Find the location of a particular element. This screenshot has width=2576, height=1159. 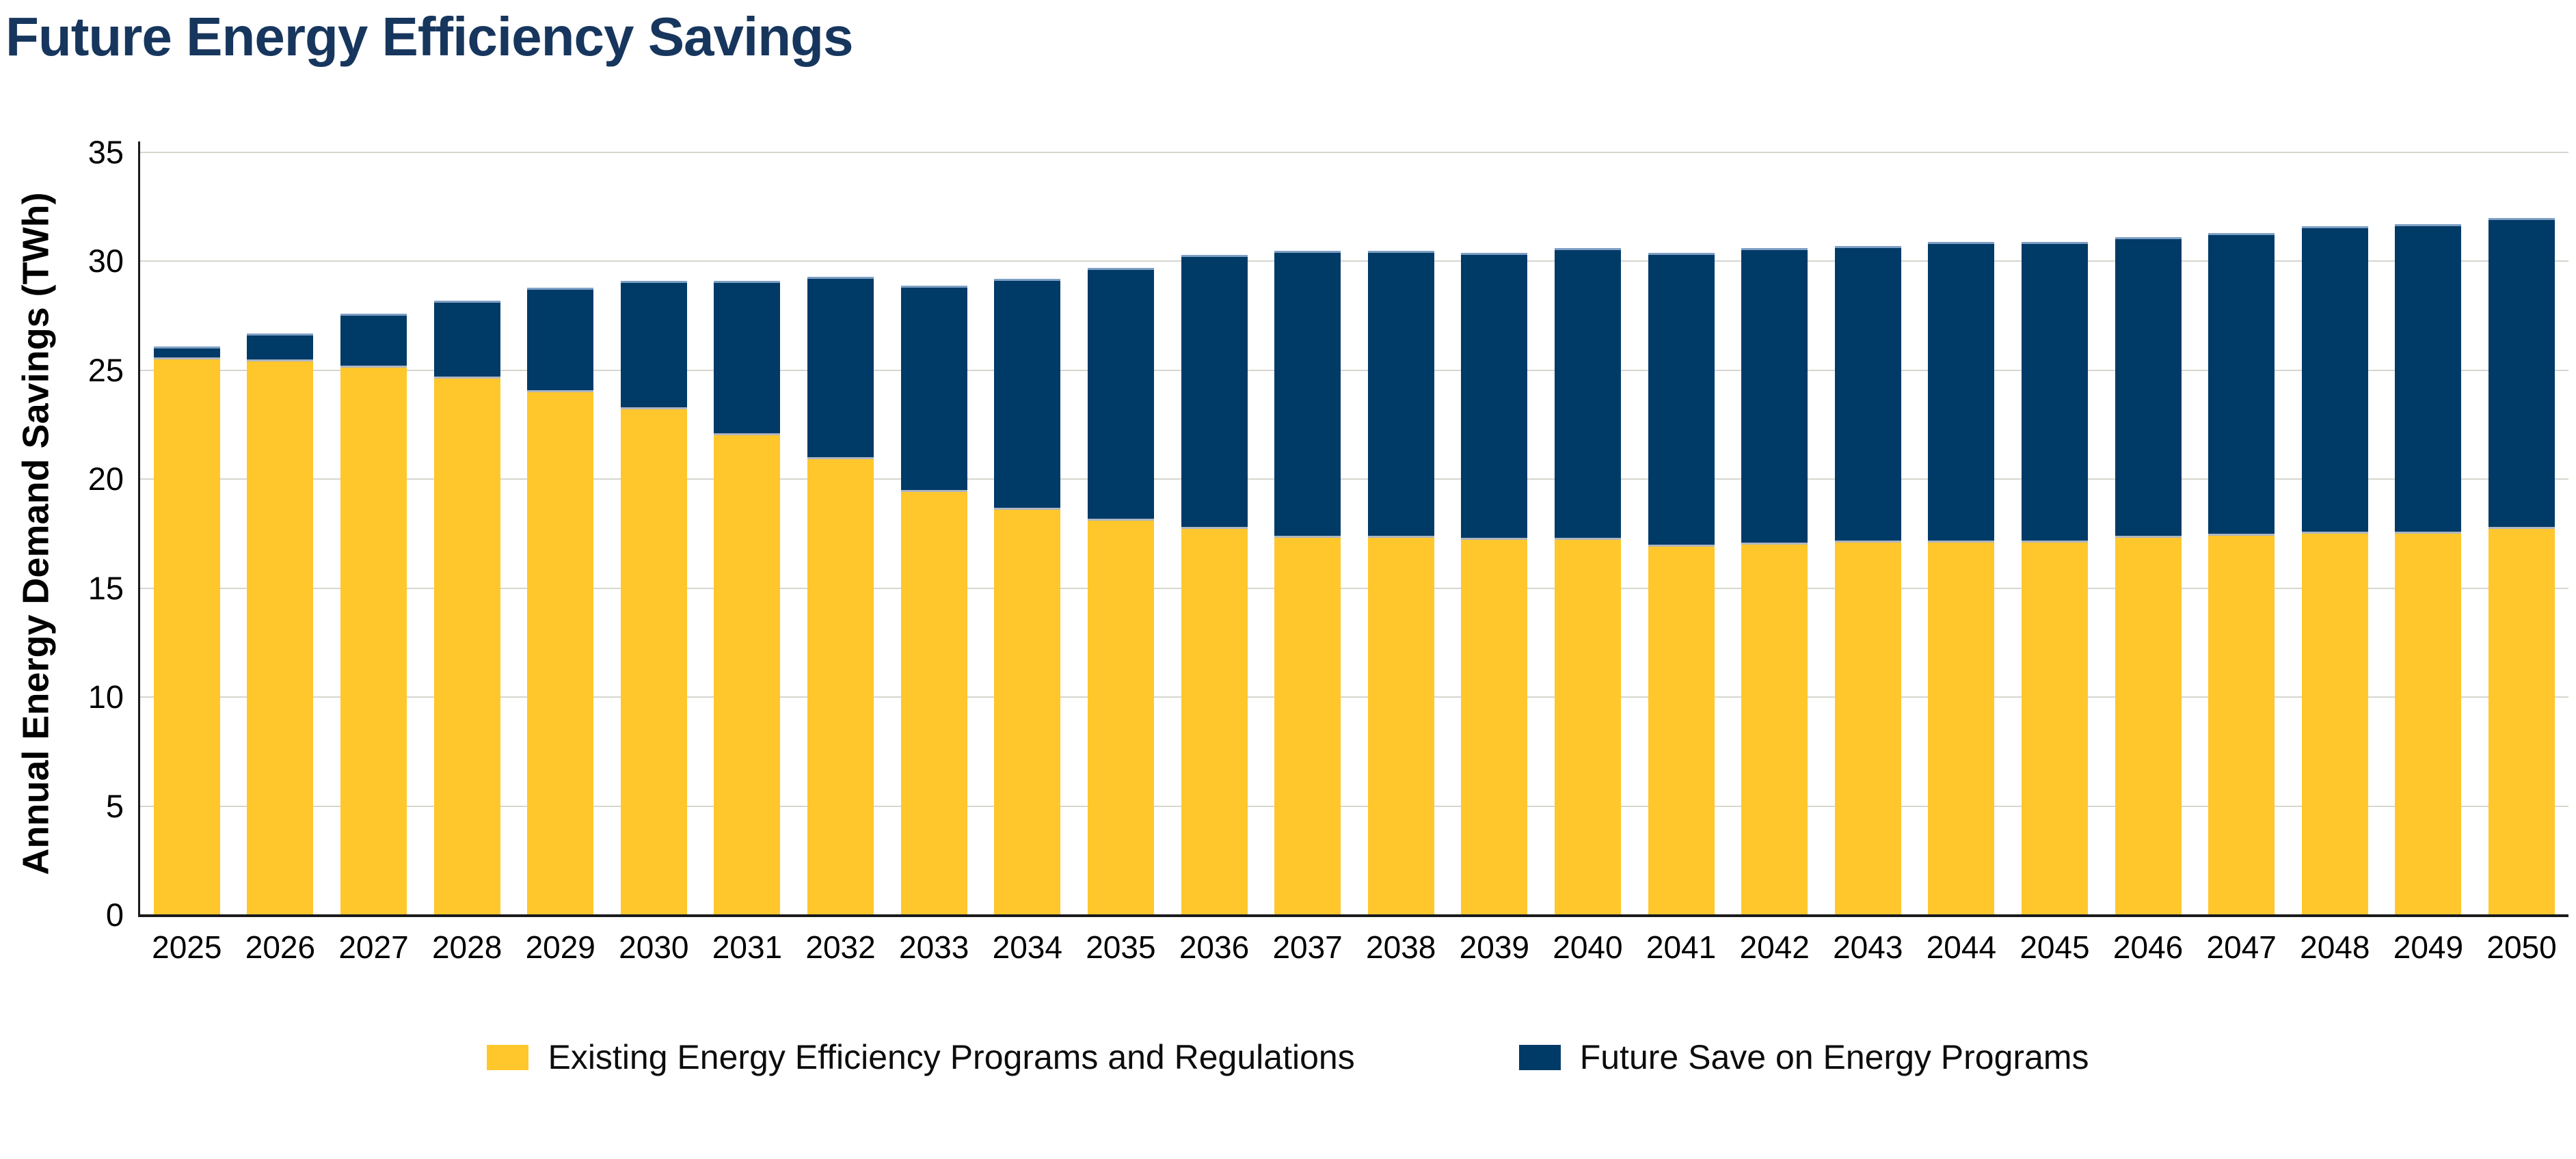

bar-group-2027 is located at coordinates (373, 533).